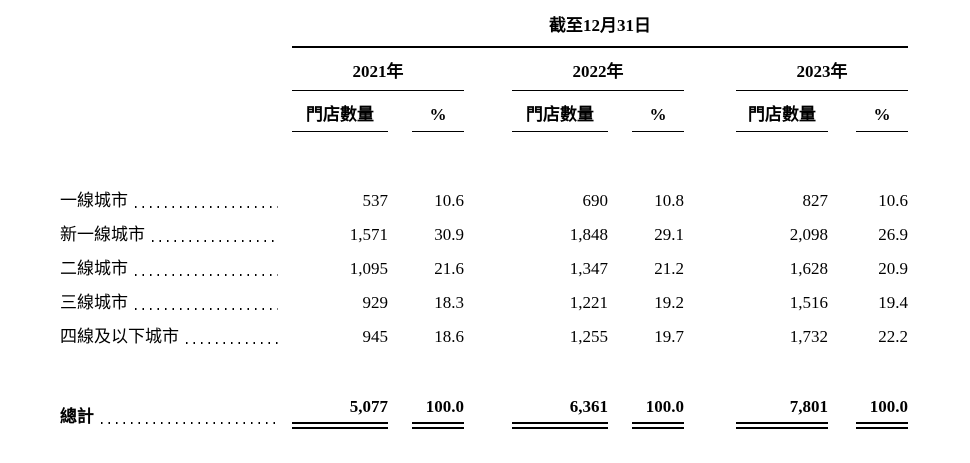  Describe the element at coordinates (368, 268) in the screenshot. I see `store-count-cell: 1,095` at that location.